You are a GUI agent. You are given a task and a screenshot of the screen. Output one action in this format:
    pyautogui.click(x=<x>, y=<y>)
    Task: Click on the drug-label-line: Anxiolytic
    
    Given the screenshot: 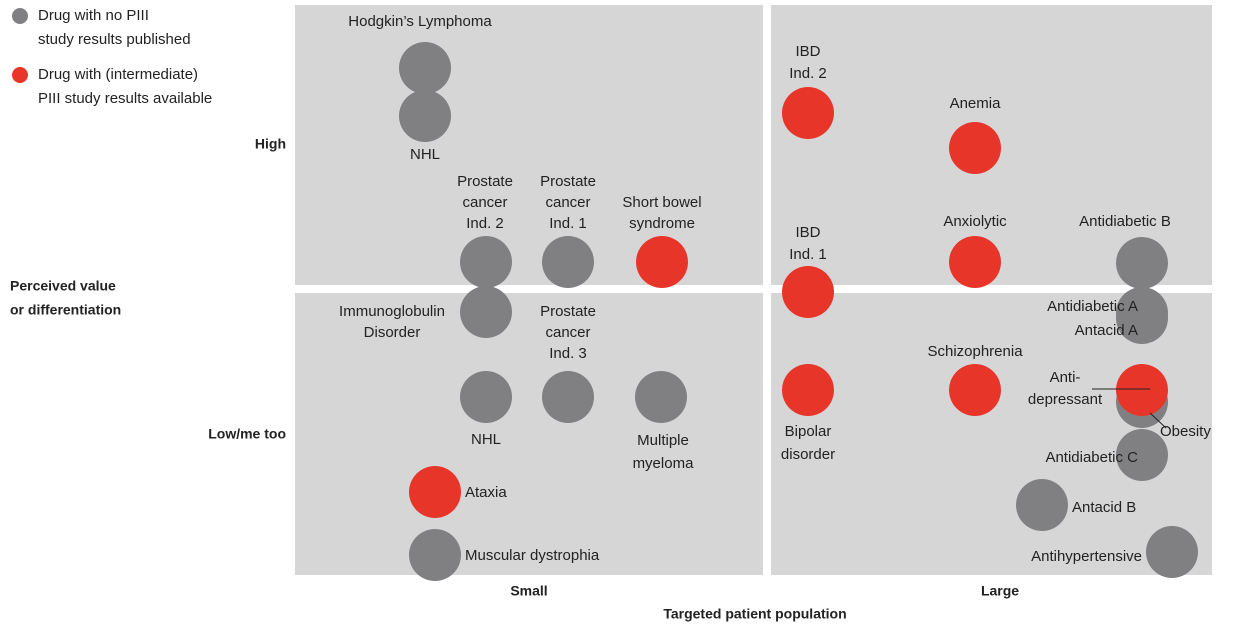 What is the action you would take?
    pyautogui.click(x=975, y=221)
    